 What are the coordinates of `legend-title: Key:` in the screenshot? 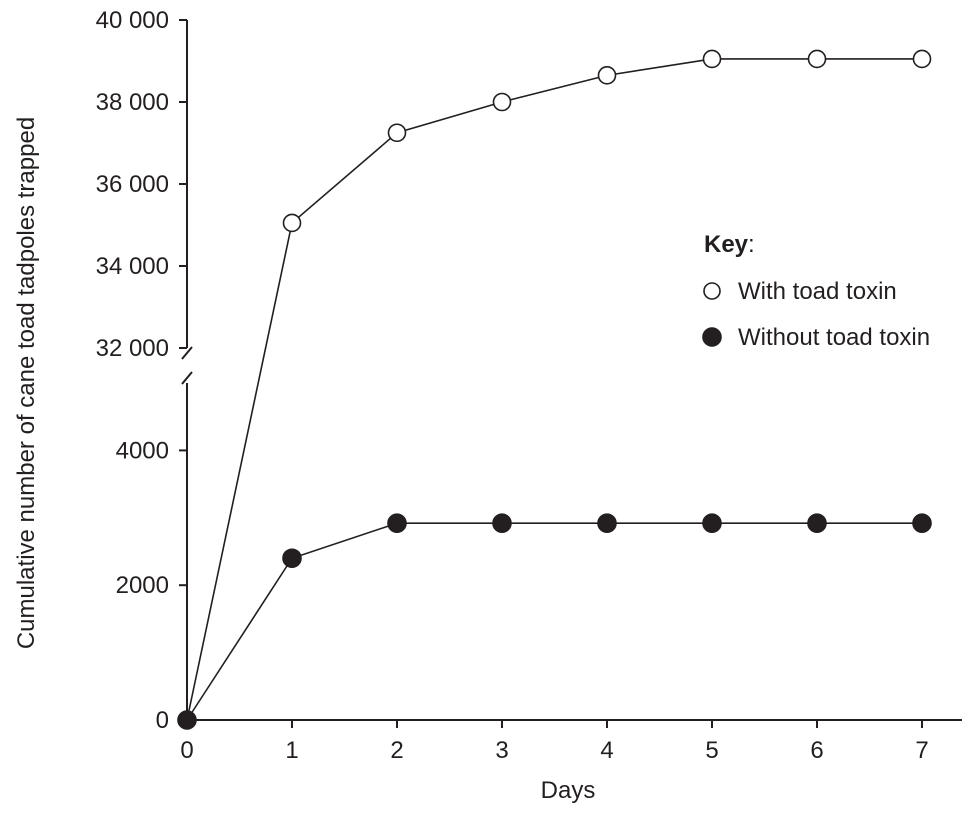 It's located at (729, 244).